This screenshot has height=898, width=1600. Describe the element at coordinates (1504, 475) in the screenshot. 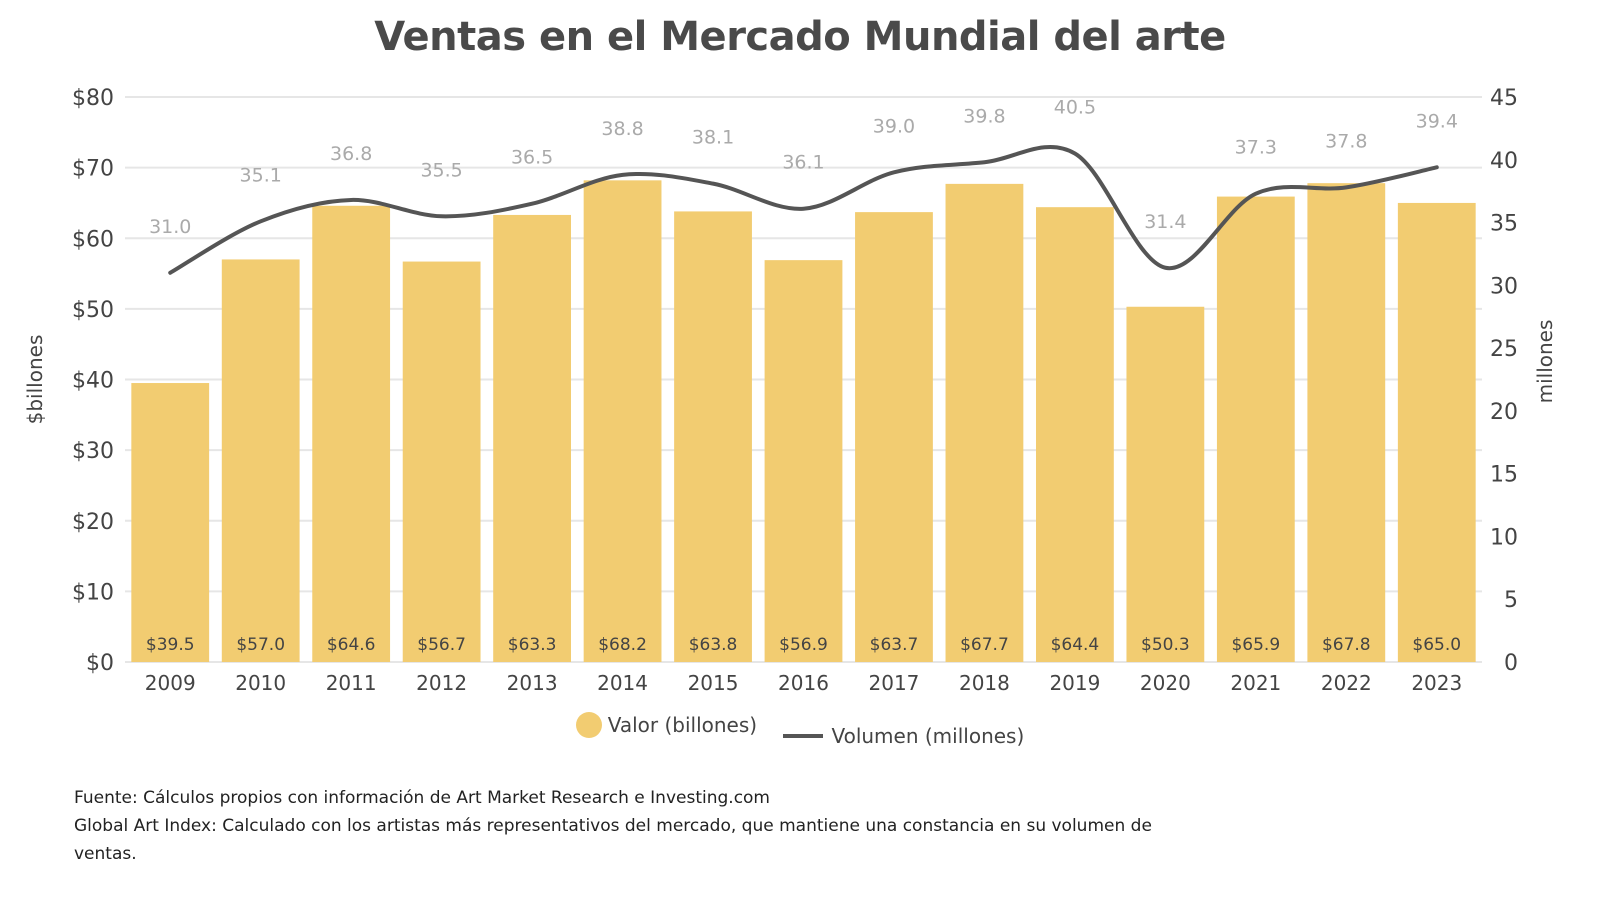

I see `y2-tick-label: 15` at that location.